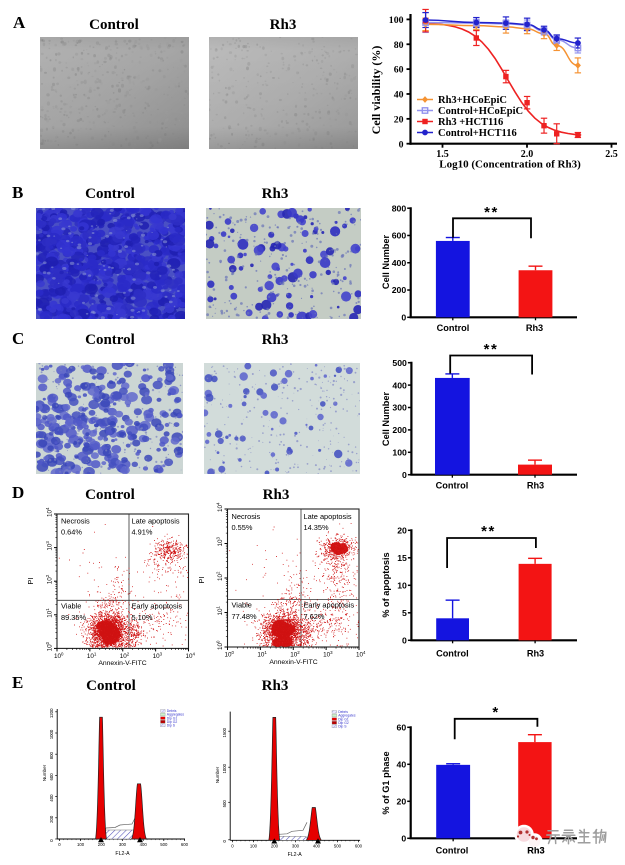 Image resolution: width=625 pixels, height=865 pixels. Describe the element at coordinates (314, 616) in the screenshot. I see `svg-text: 7.62%` at that location.